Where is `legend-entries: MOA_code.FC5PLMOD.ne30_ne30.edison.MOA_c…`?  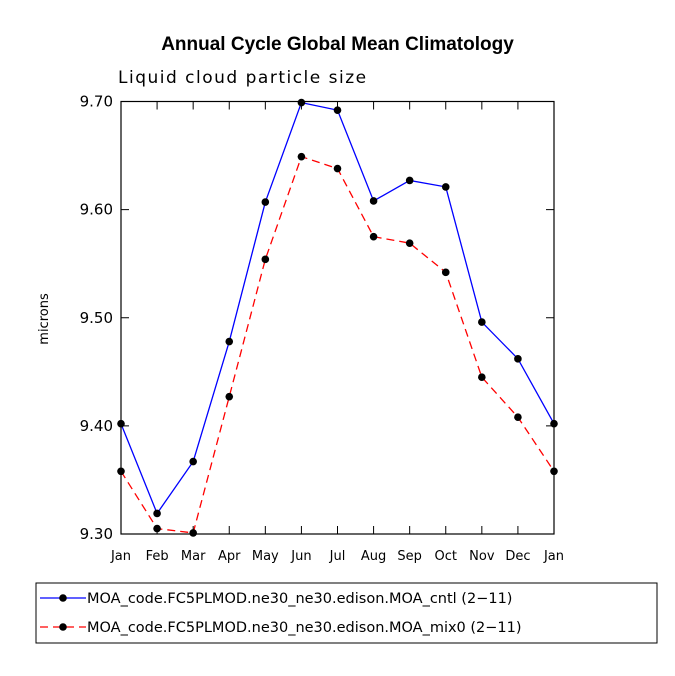 legend-entries: MOA_code.FC5PLMOD.ne30_ne30.edison.MOA_c… is located at coordinates (281, 613).